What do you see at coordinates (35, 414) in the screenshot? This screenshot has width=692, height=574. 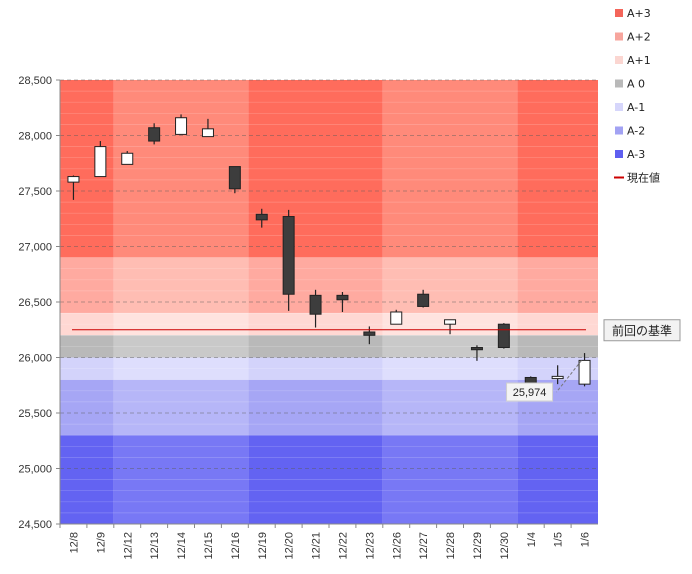 I see `y-tick-label: 25,500` at bounding box center [35, 414].